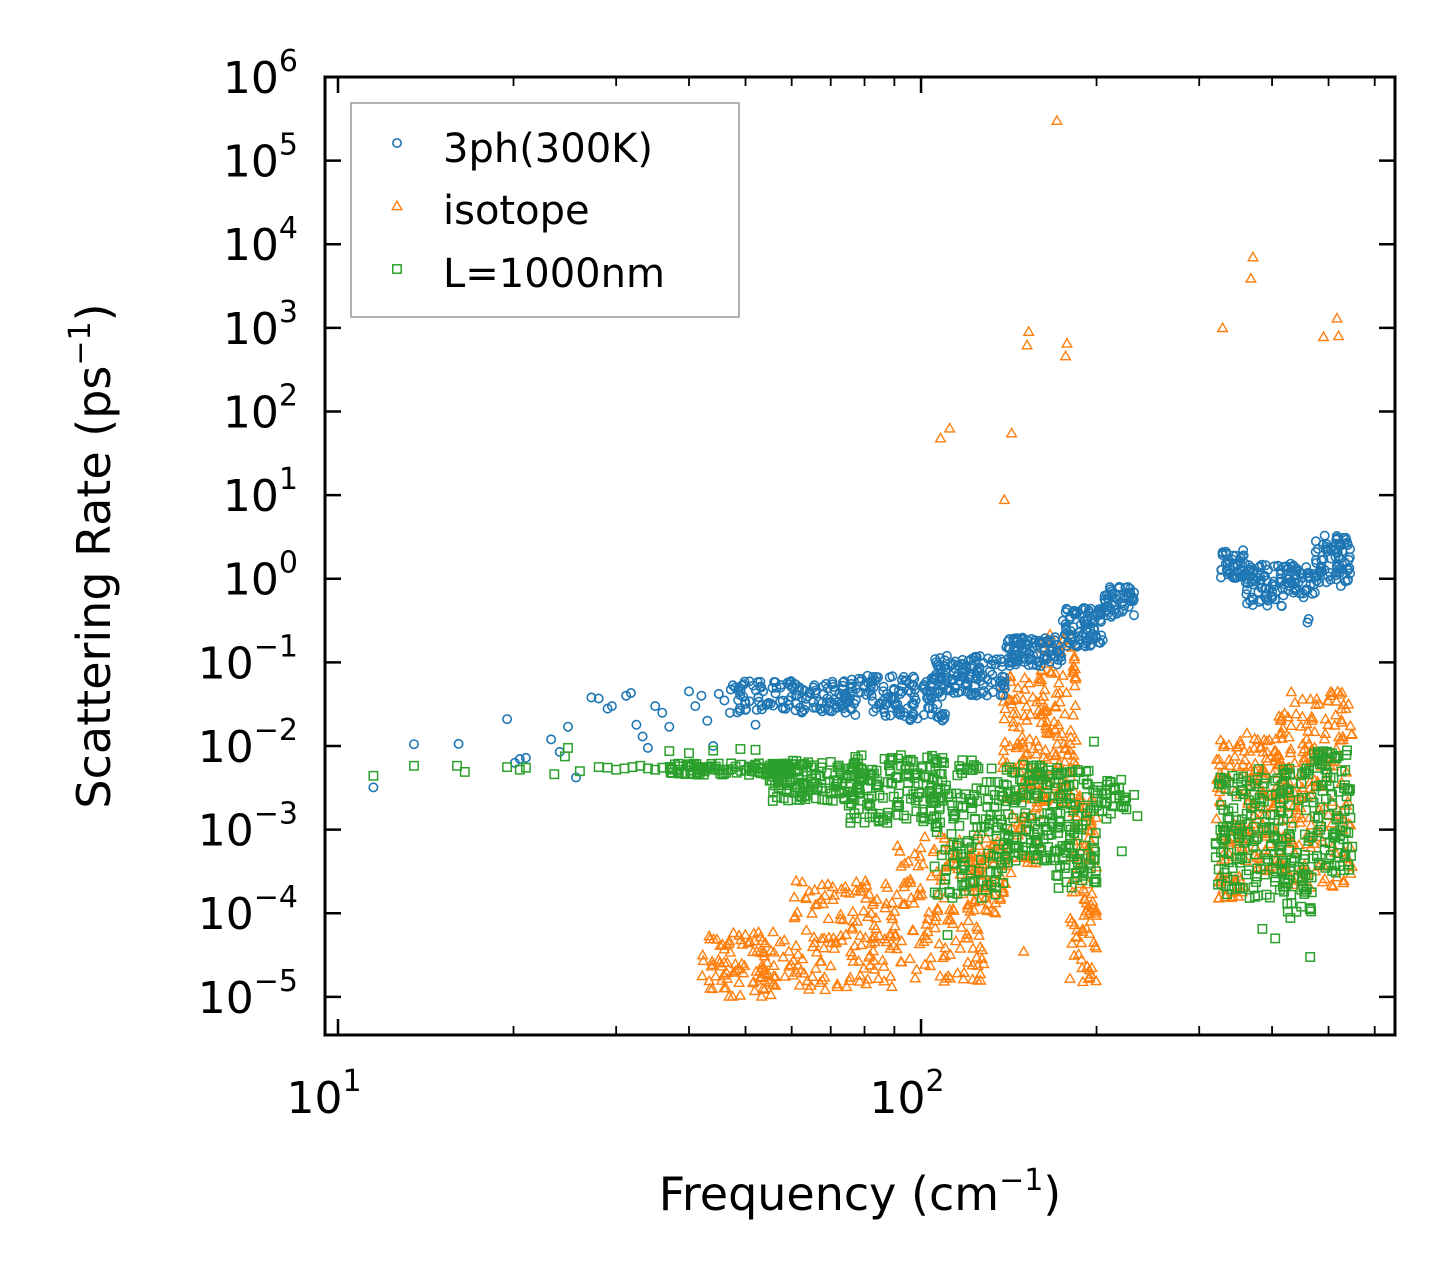 This screenshot has height=1285, width=1455. I want to click on legend-marker-3ph, so click(396, 143).